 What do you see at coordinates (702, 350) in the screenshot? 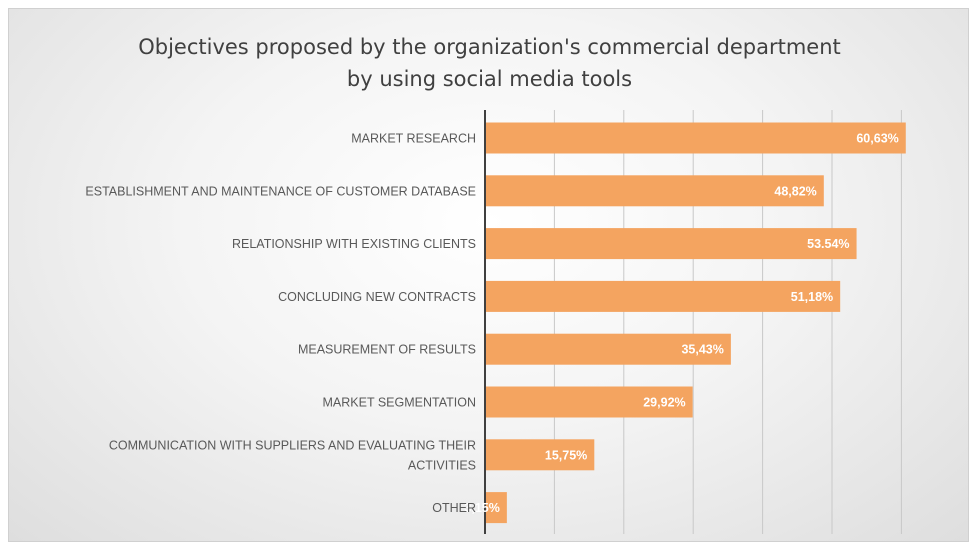
I see `data-label: 35,43%` at bounding box center [702, 350].